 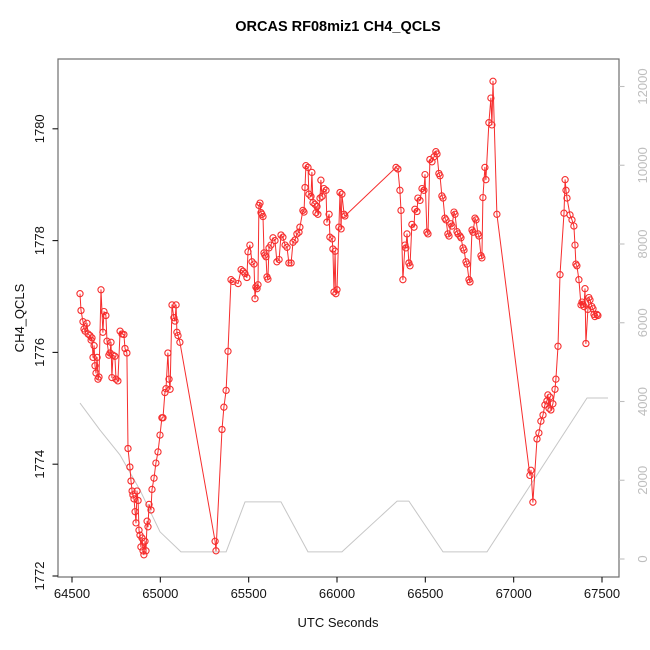 What do you see at coordinates (72, 593) in the screenshot?
I see `x-tick-label: 64500` at bounding box center [72, 593].